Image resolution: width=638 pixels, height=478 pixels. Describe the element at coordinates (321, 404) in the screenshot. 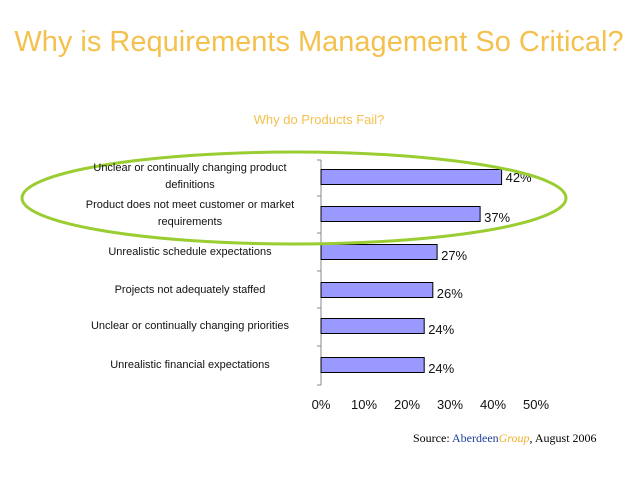

I see `x-tick-label: 0%` at that location.